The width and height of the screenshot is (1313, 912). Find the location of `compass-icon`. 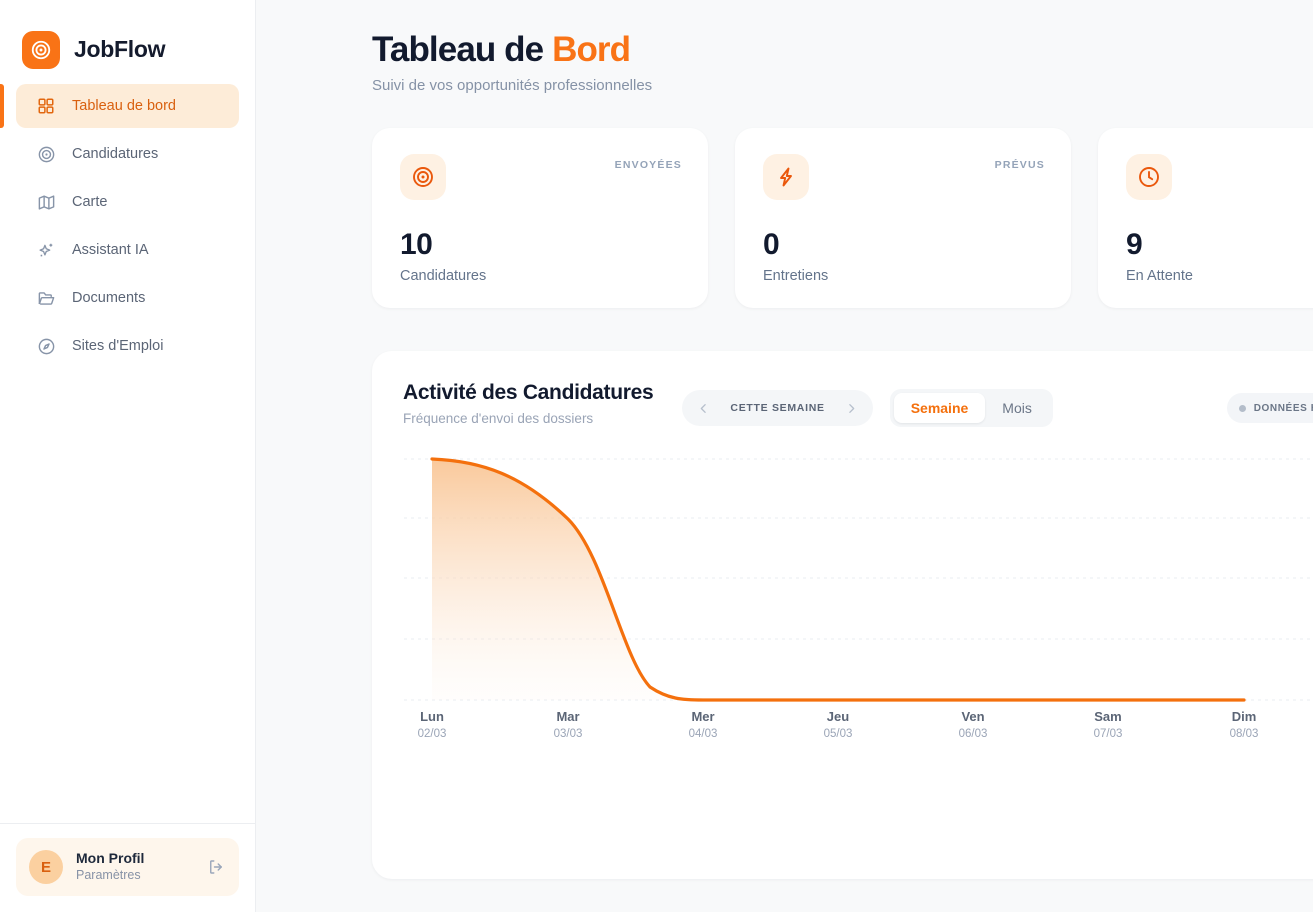

compass-icon is located at coordinates (46, 346).